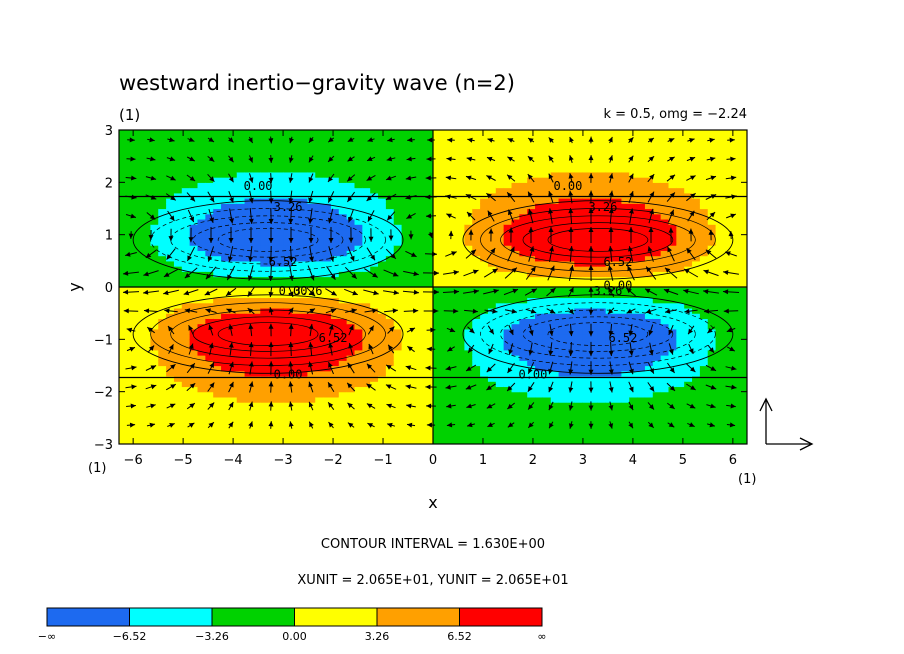  What do you see at coordinates (166, 293) in the screenshot?
I see `wind-arrow-head` at bounding box center [166, 293].